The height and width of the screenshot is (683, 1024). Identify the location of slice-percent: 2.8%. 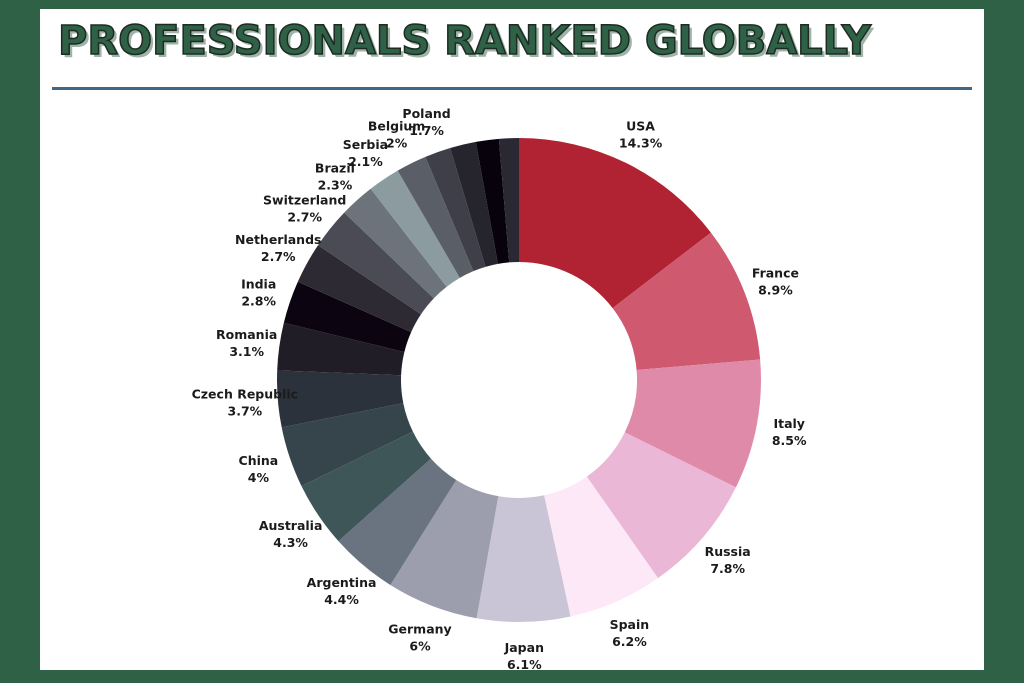
(258, 300).